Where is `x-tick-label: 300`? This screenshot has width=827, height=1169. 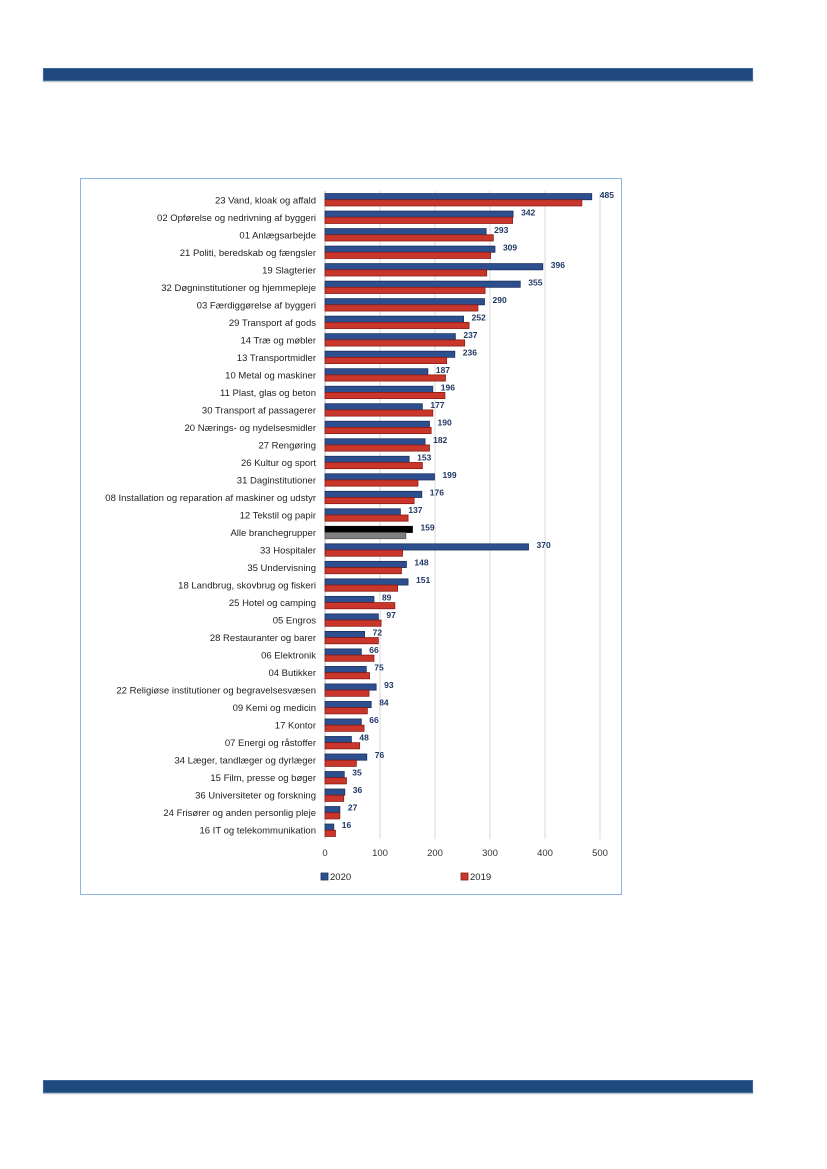
x-tick-label: 300 is located at coordinates (490, 853).